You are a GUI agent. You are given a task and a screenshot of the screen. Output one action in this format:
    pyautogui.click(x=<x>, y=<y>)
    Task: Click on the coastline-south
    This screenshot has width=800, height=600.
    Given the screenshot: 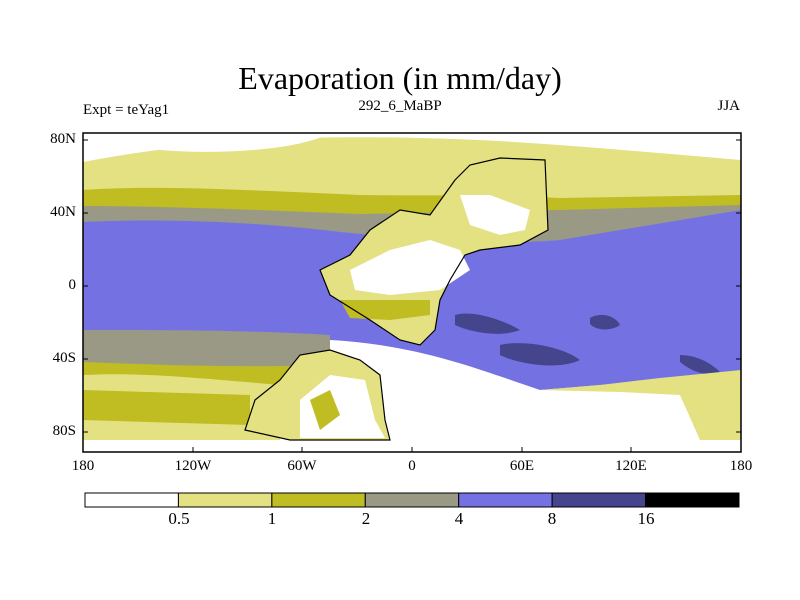 What is the action you would take?
    pyautogui.click(x=317, y=395)
    